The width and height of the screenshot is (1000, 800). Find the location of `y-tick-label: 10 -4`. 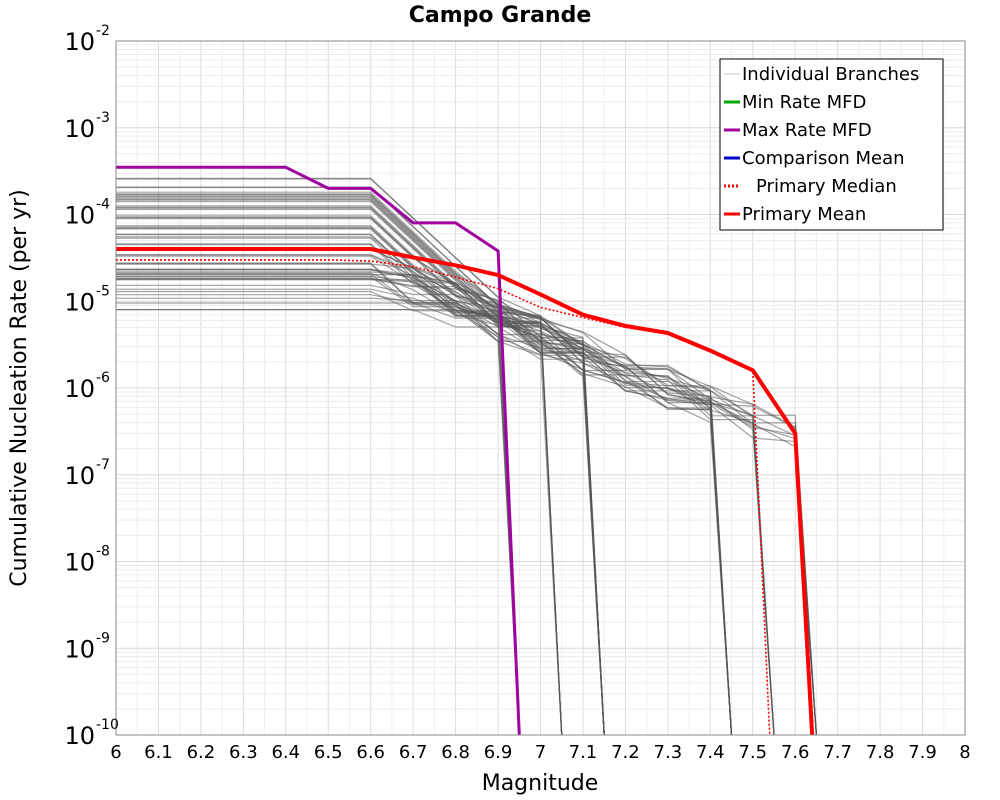

y-tick-label: 10 -4 is located at coordinates (87, 213).